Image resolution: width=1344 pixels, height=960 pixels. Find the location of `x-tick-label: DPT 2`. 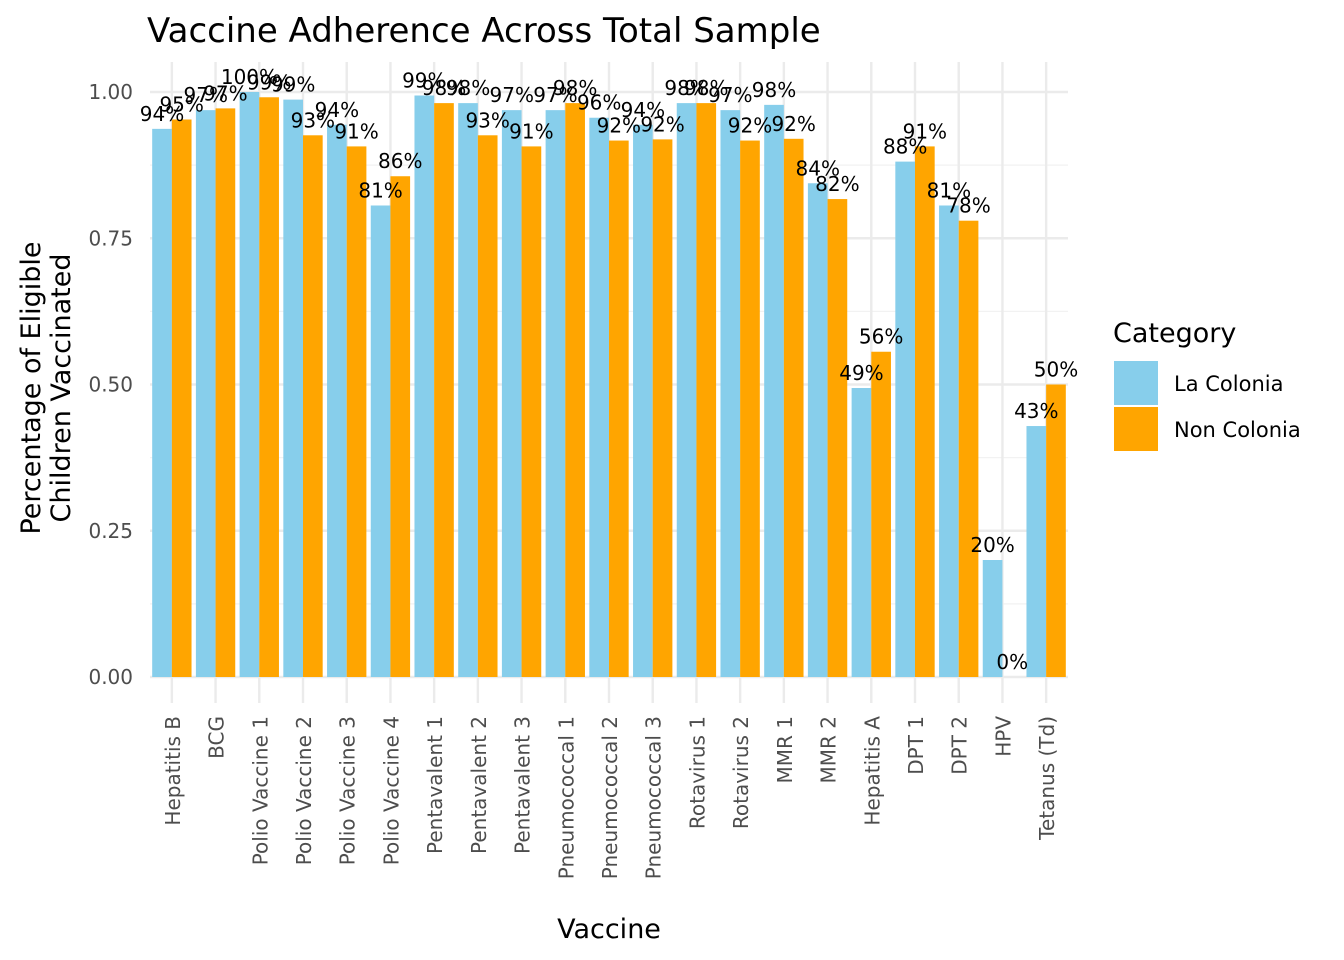

x-tick-label: DPT 2 is located at coordinates (960, 745).